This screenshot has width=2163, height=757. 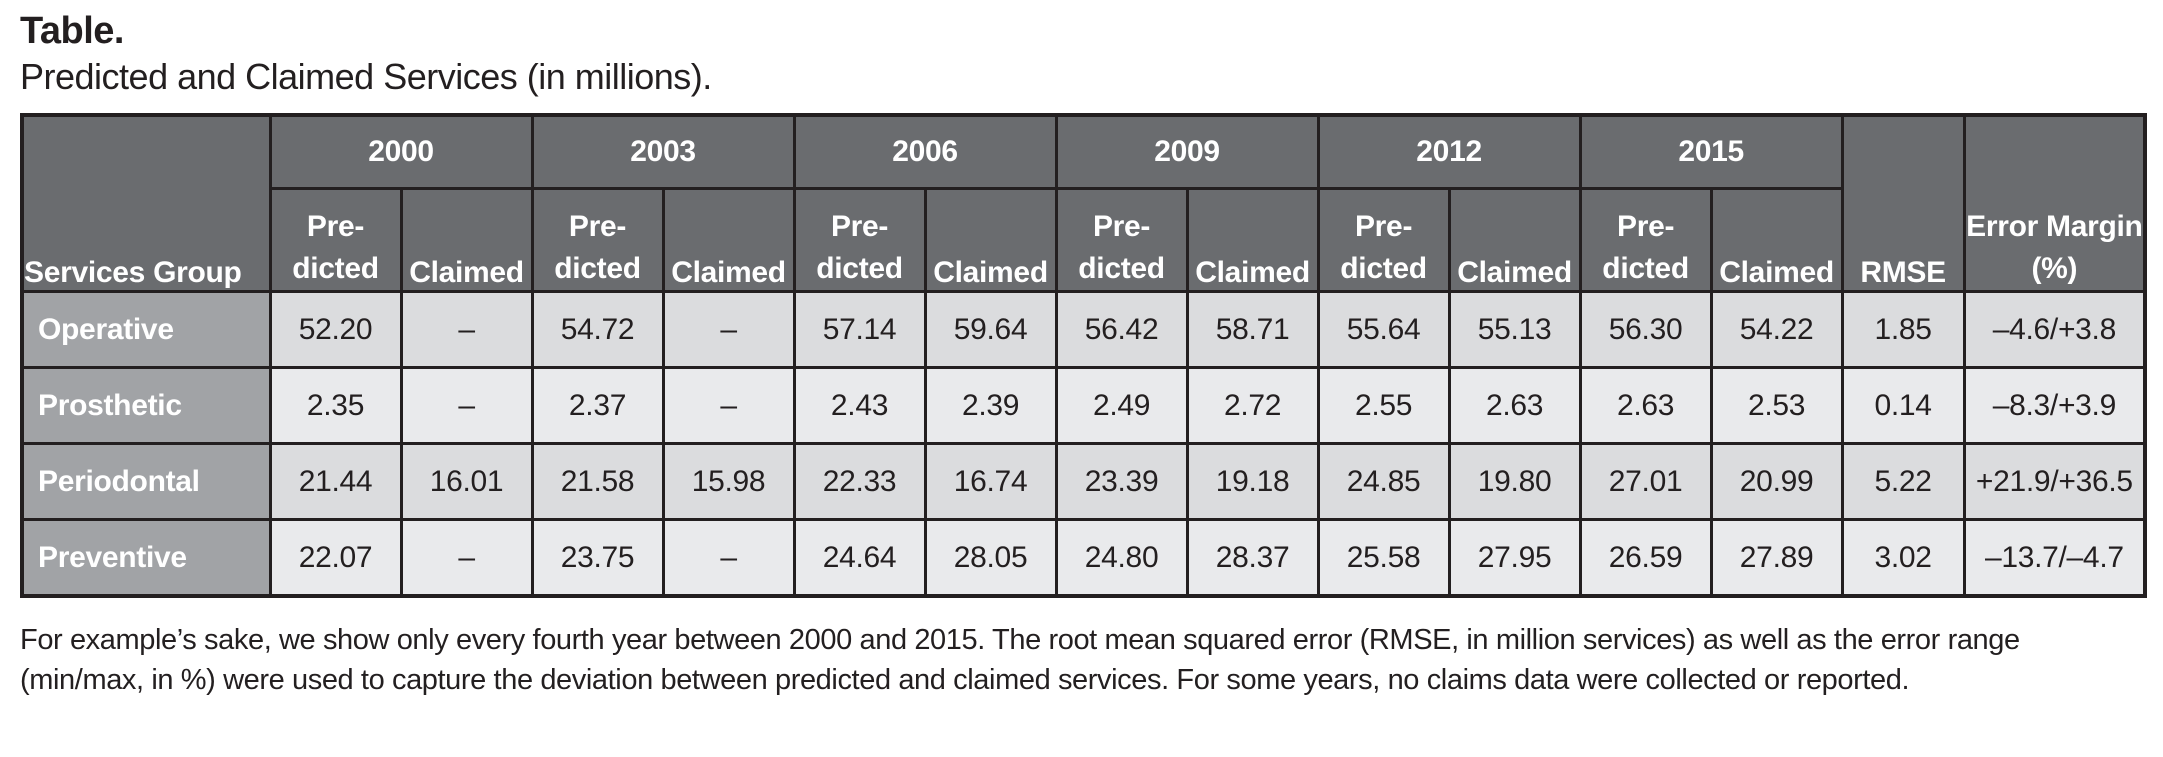 I want to click on table-caption-title: Table., so click(x=72, y=31).